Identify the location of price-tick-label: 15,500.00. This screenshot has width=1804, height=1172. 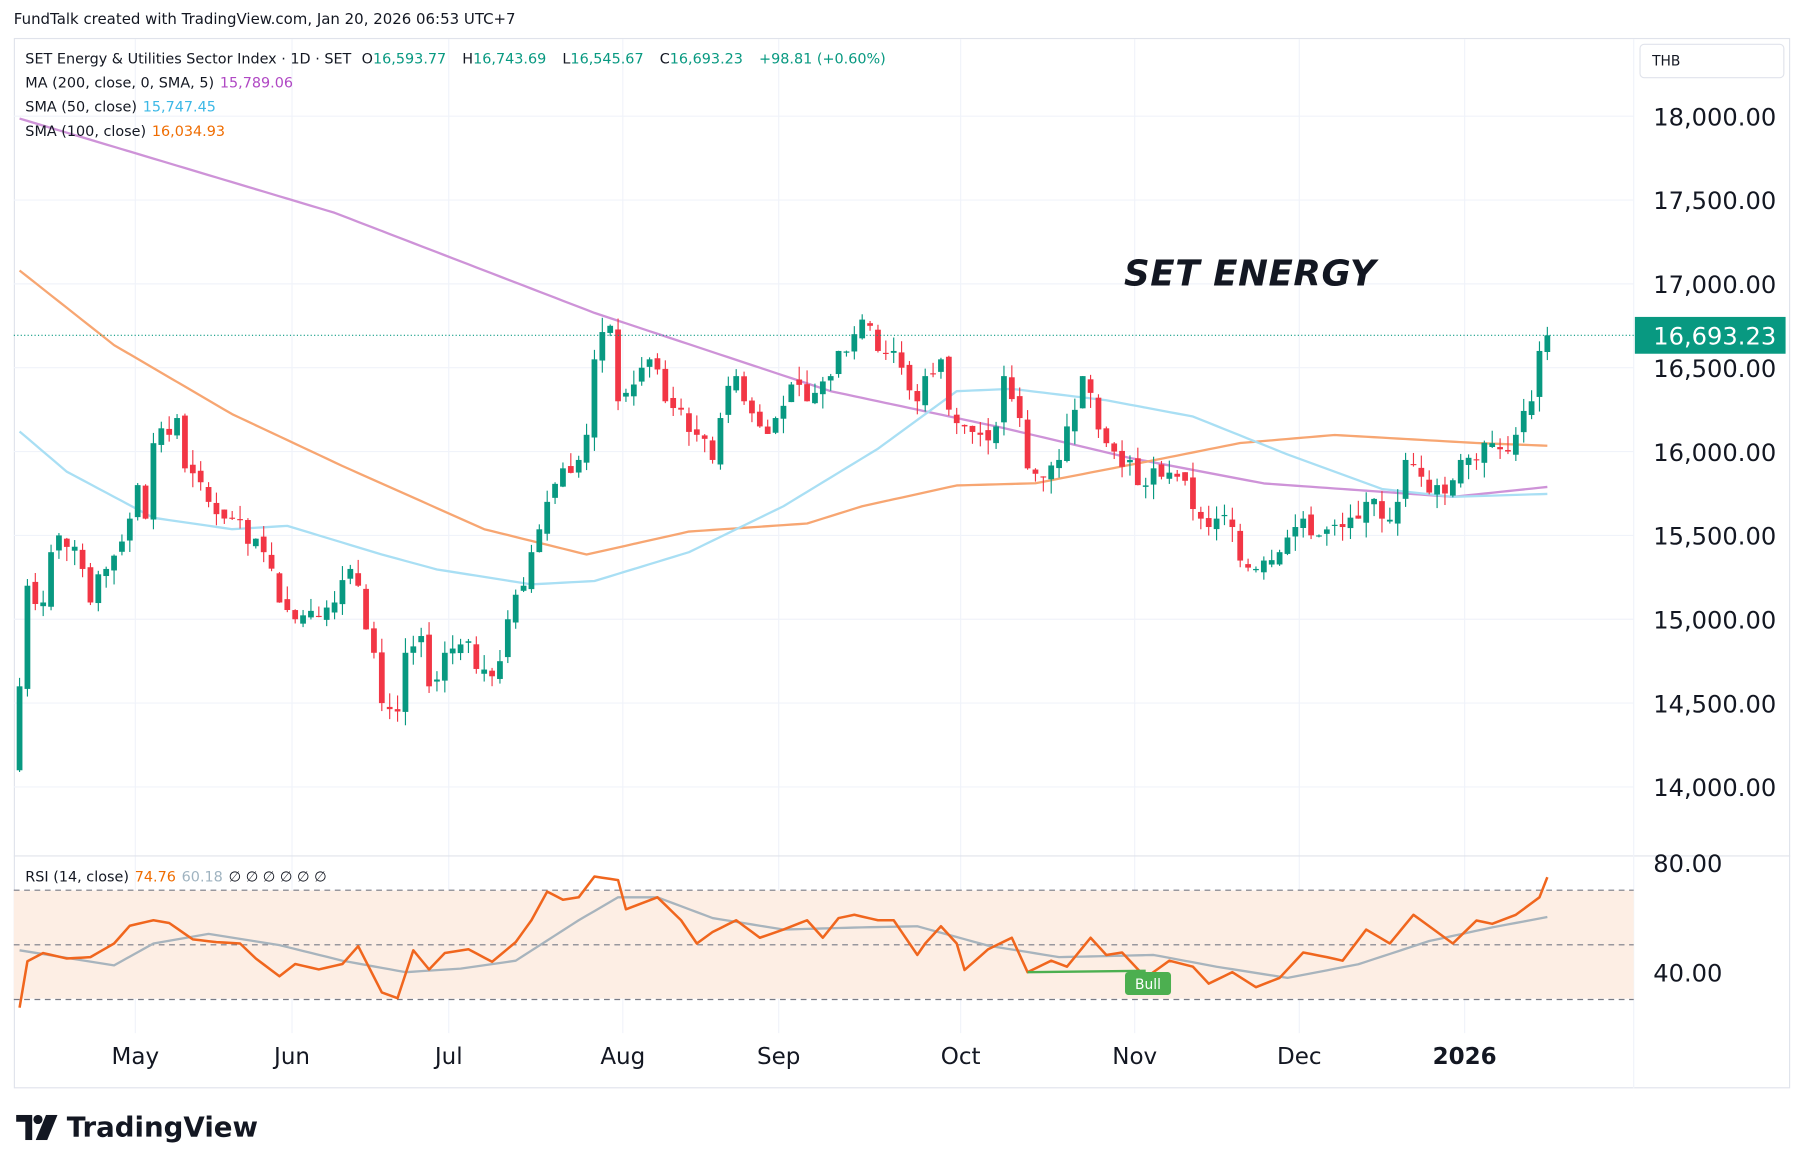
(1714, 537).